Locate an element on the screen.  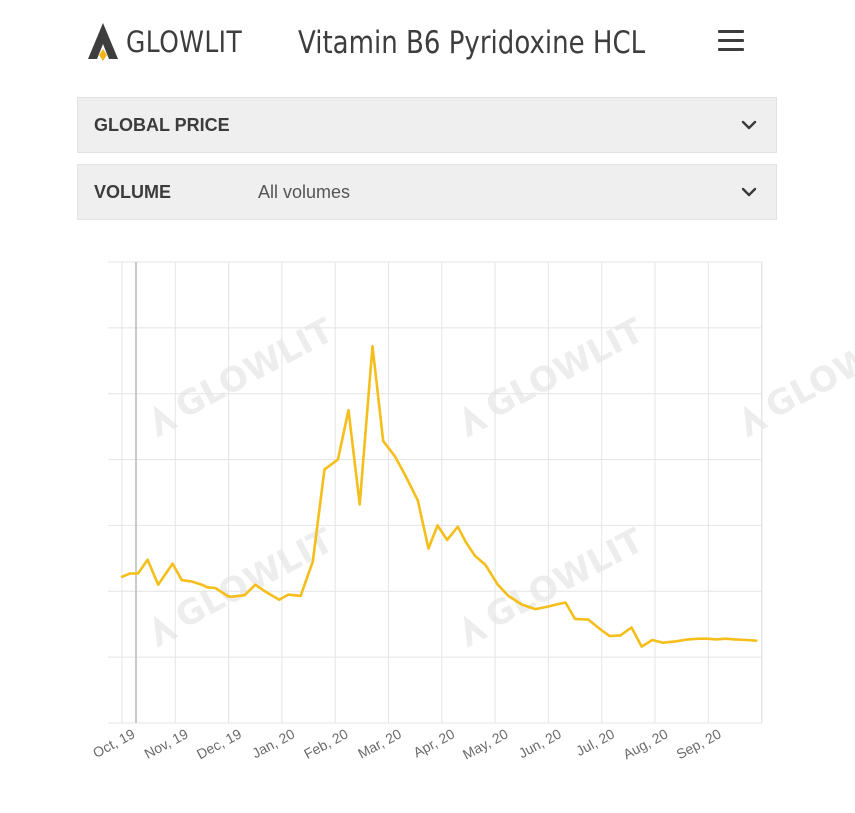
x-tick-label: Aug, 20 is located at coordinates (645, 743).